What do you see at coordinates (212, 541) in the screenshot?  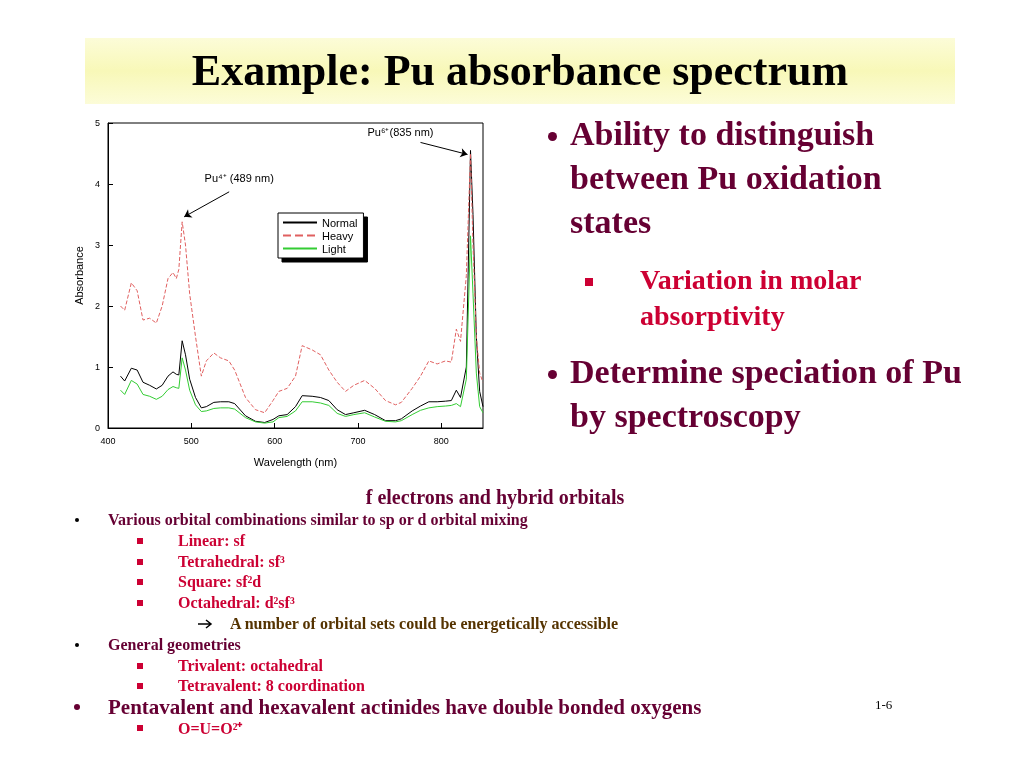 I see `text: Linear: sf` at bounding box center [212, 541].